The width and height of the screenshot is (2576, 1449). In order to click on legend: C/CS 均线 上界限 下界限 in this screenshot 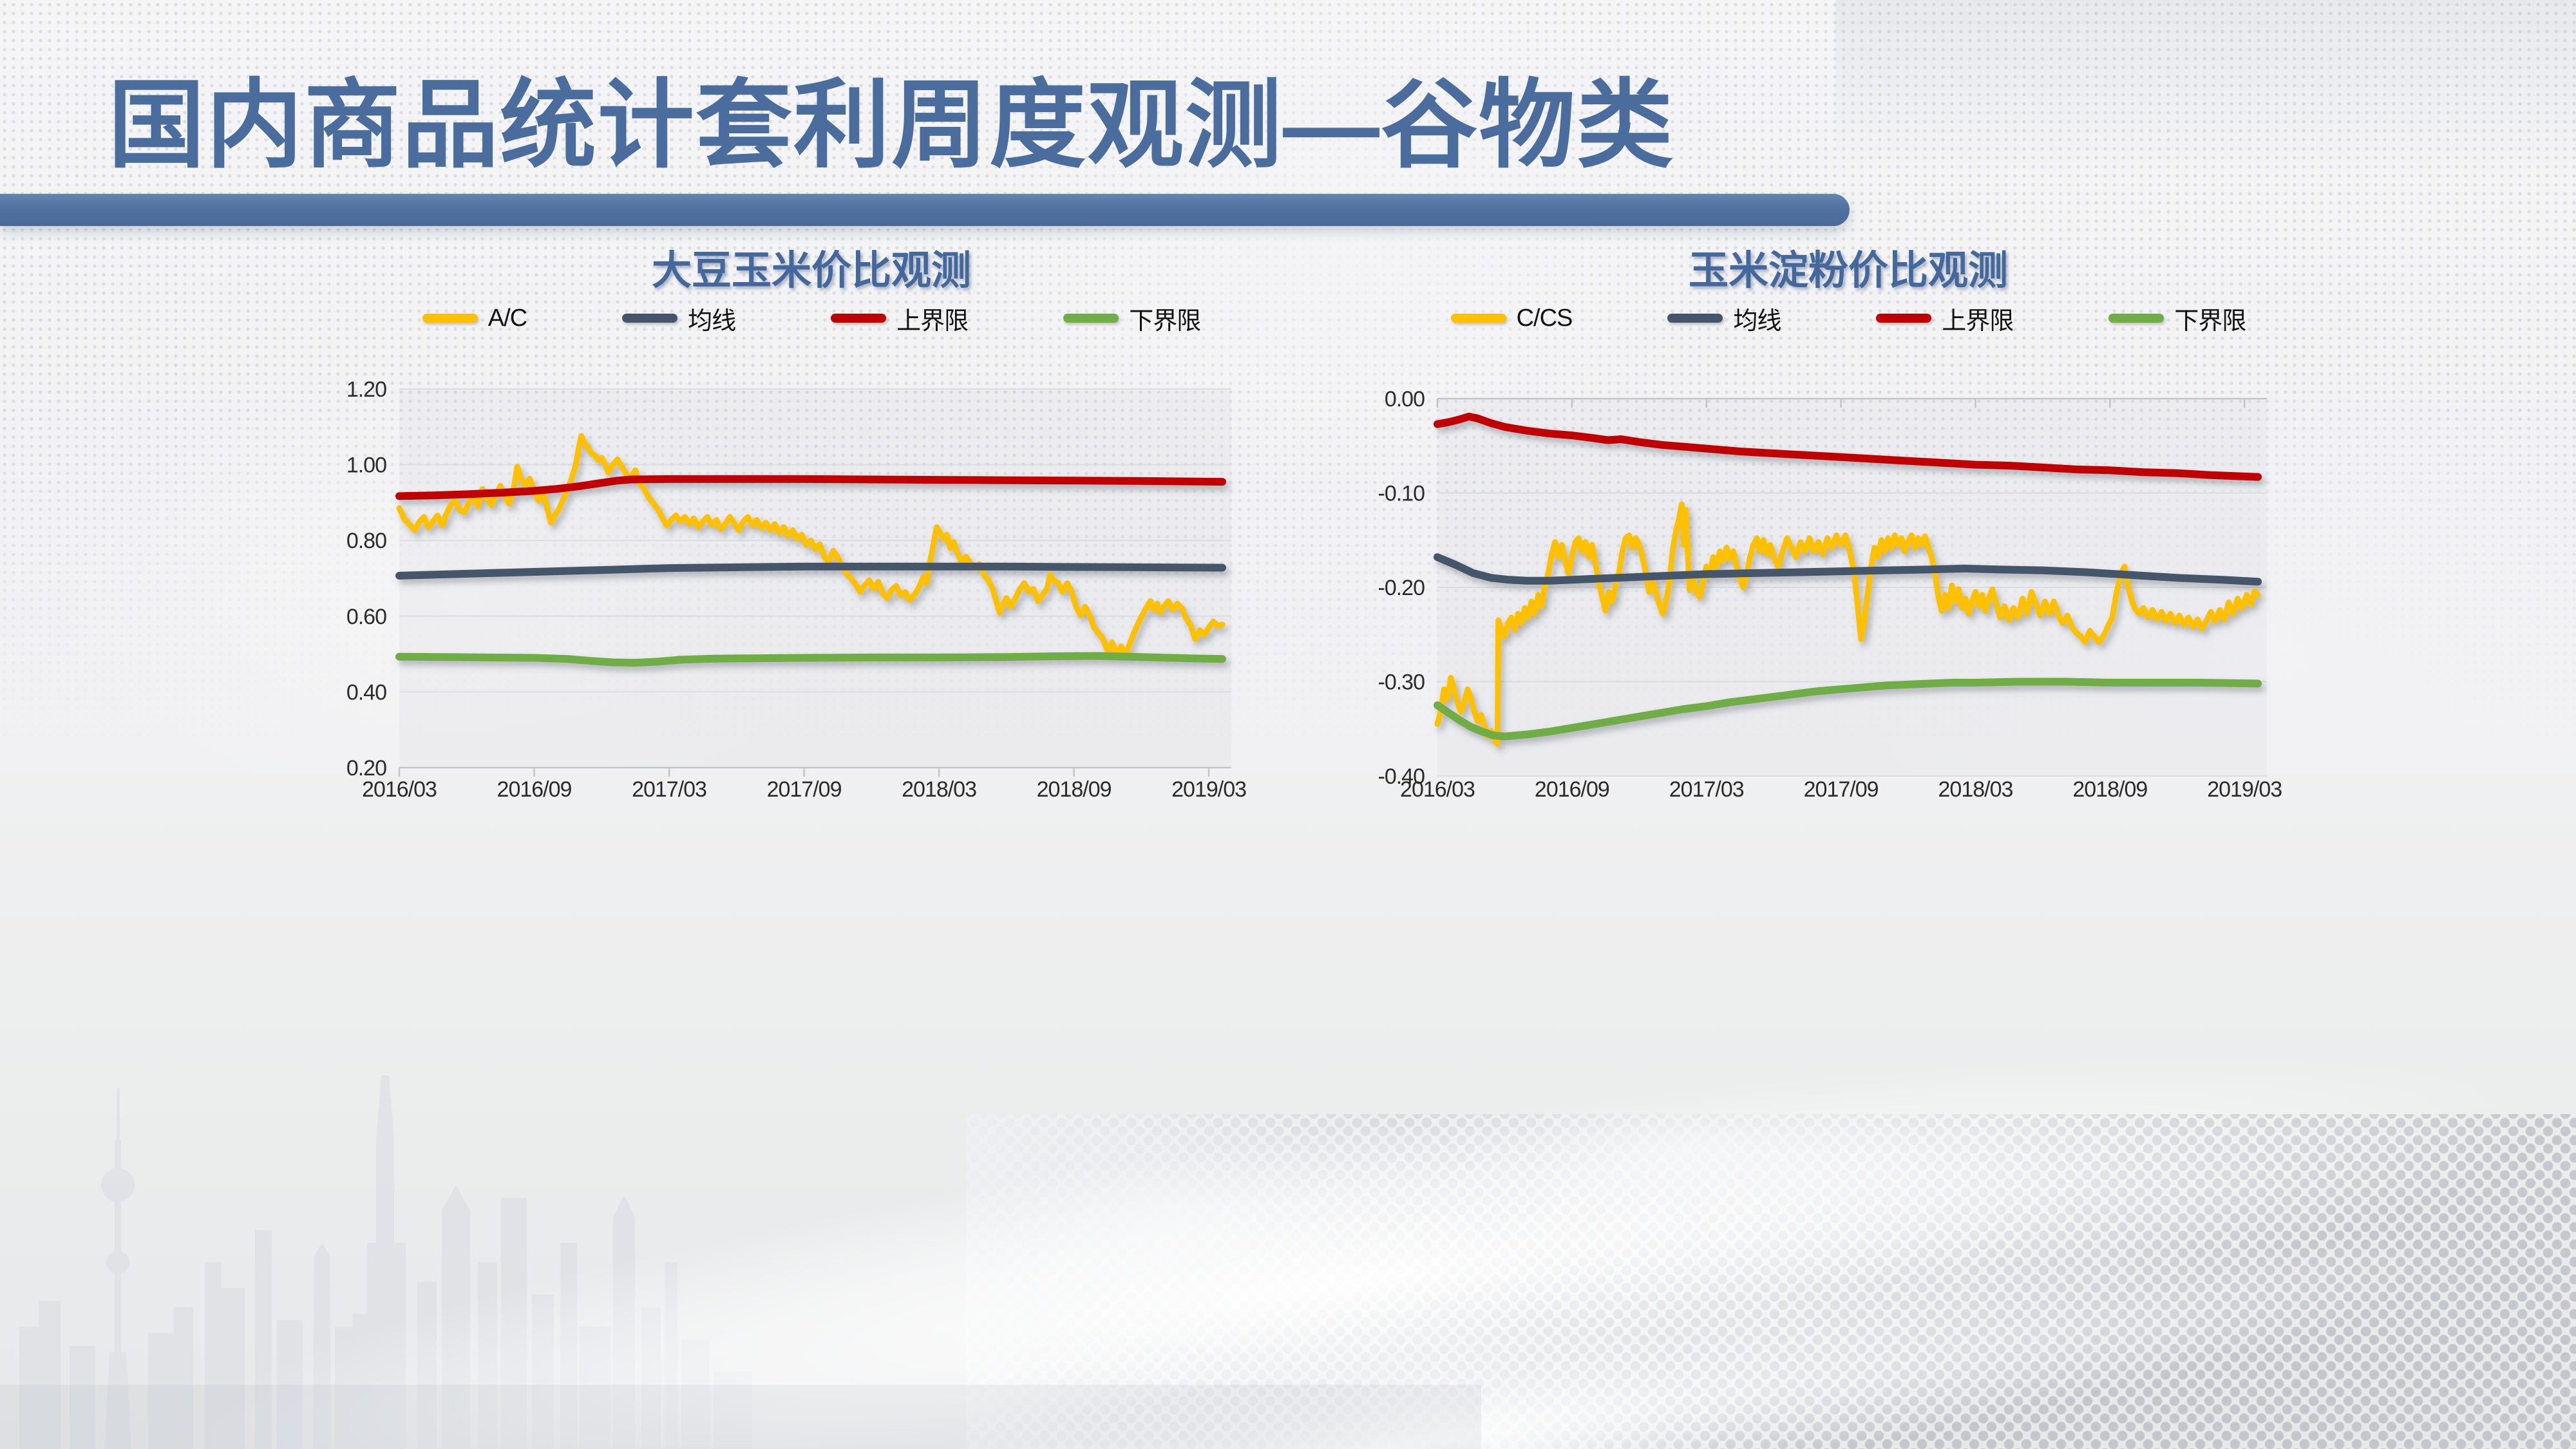, I will do `click(1849, 318)`.